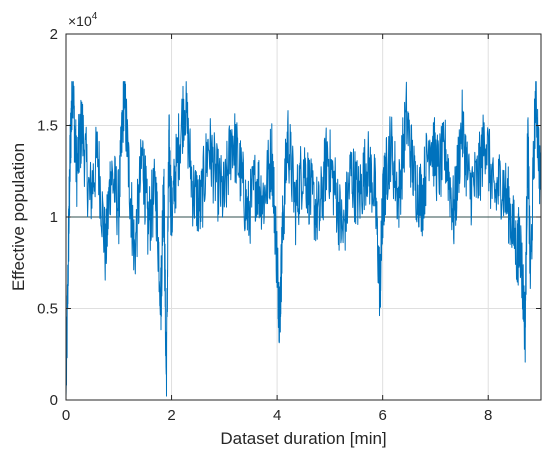  Describe the element at coordinates (277, 415) in the screenshot. I see `x-tick-label: 4` at that location.